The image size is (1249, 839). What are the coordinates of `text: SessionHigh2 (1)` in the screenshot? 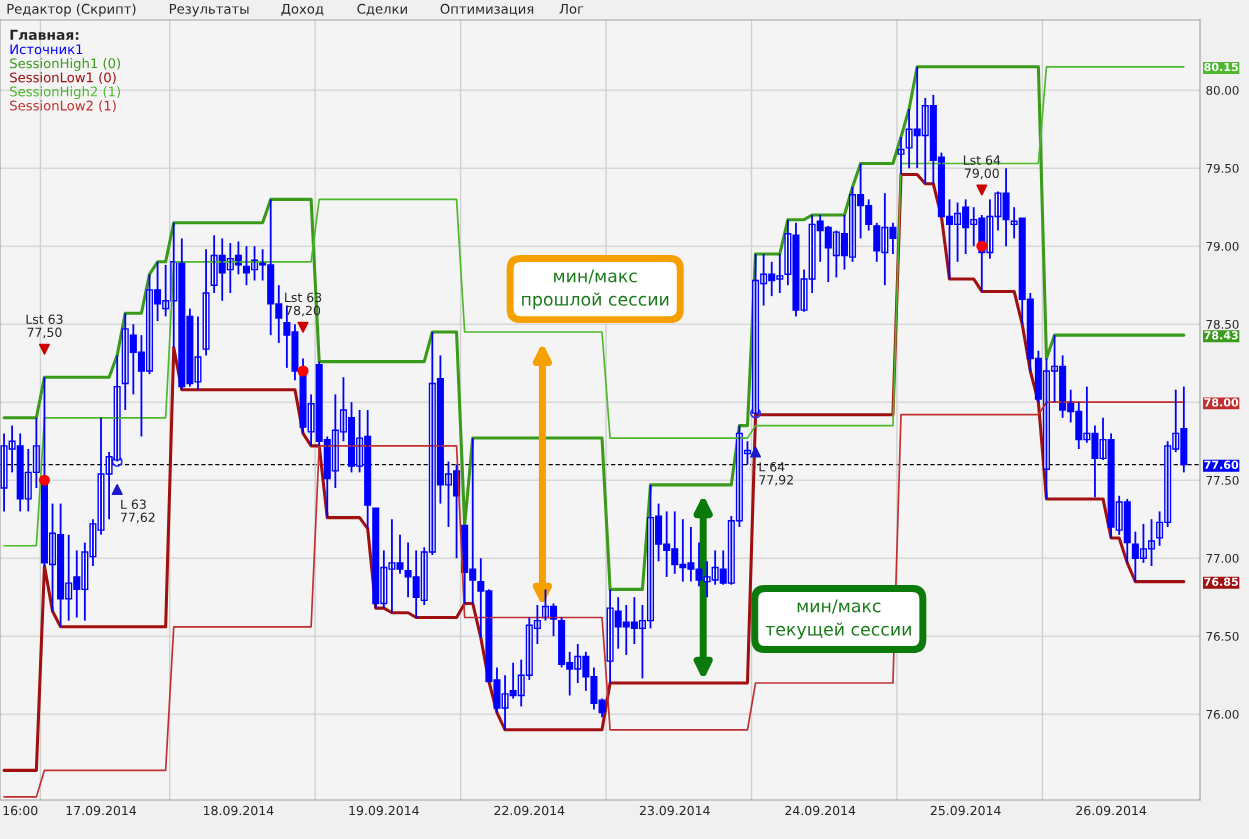 It's located at (65, 93).